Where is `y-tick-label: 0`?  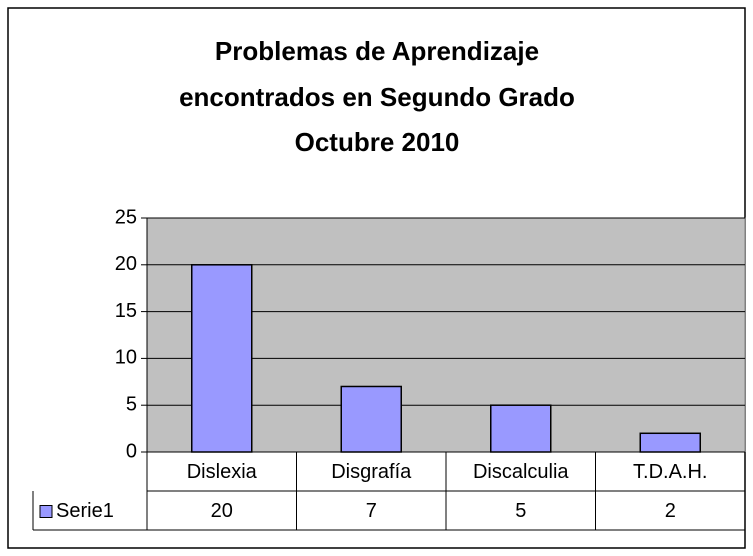 y-tick-label: 0 is located at coordinates (131, 451).